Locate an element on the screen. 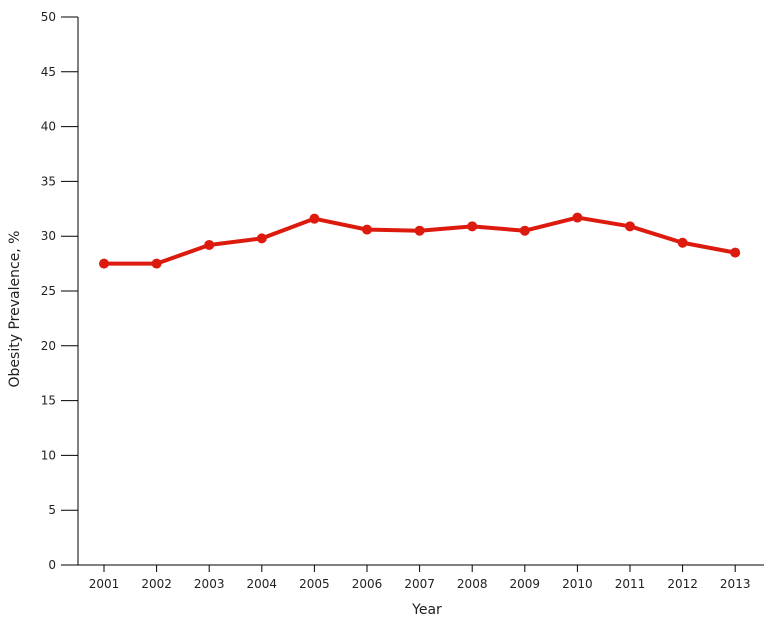  x-tick-label: 2009 is located at coordinates (525, 584).